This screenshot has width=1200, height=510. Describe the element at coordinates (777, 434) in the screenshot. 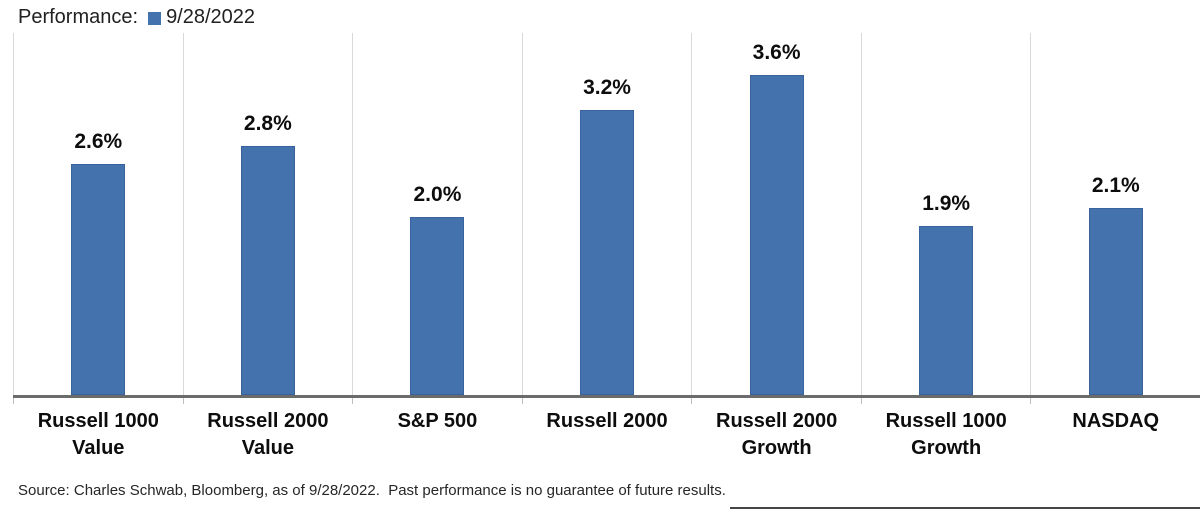

I see `category-label: Russell 2000 Growth` at that location.